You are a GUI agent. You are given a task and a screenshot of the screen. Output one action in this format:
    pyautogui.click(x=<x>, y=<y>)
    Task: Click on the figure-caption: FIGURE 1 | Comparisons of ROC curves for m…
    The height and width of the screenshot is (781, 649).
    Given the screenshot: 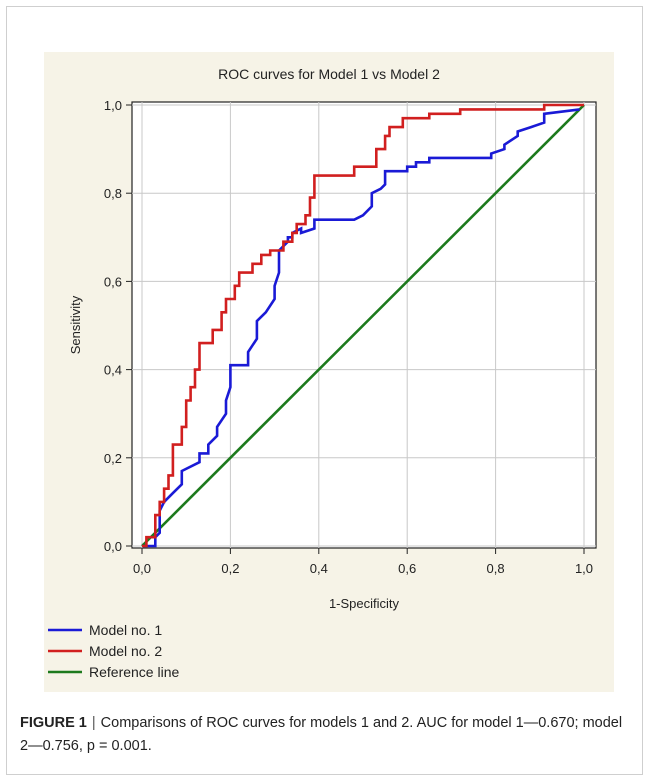 What is the action you would take?
    pyautogui.click(x=326, y=735)
    